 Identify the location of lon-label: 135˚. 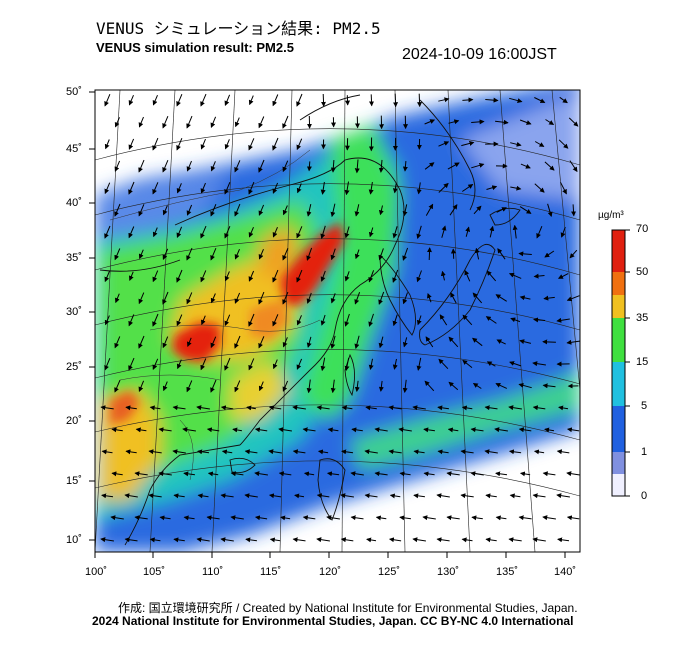
(507, 572).